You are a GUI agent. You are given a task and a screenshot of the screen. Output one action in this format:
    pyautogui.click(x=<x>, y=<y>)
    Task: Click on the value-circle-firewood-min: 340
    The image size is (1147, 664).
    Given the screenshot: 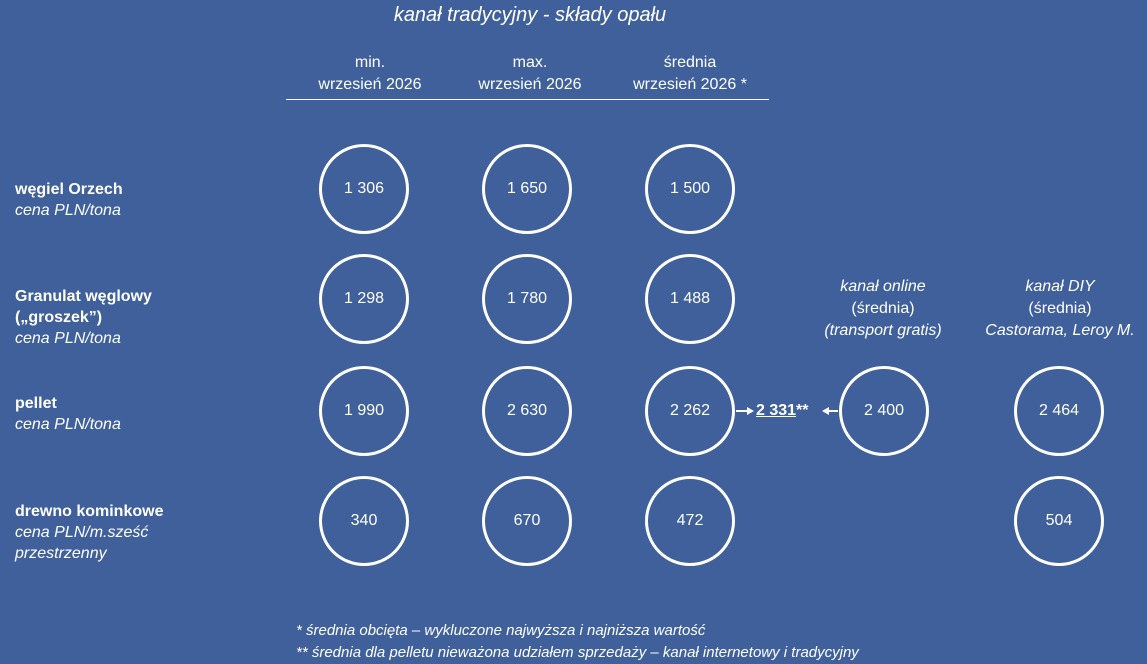 What is the action you would take?
    pyautogui.click(x=364, y=521)
    